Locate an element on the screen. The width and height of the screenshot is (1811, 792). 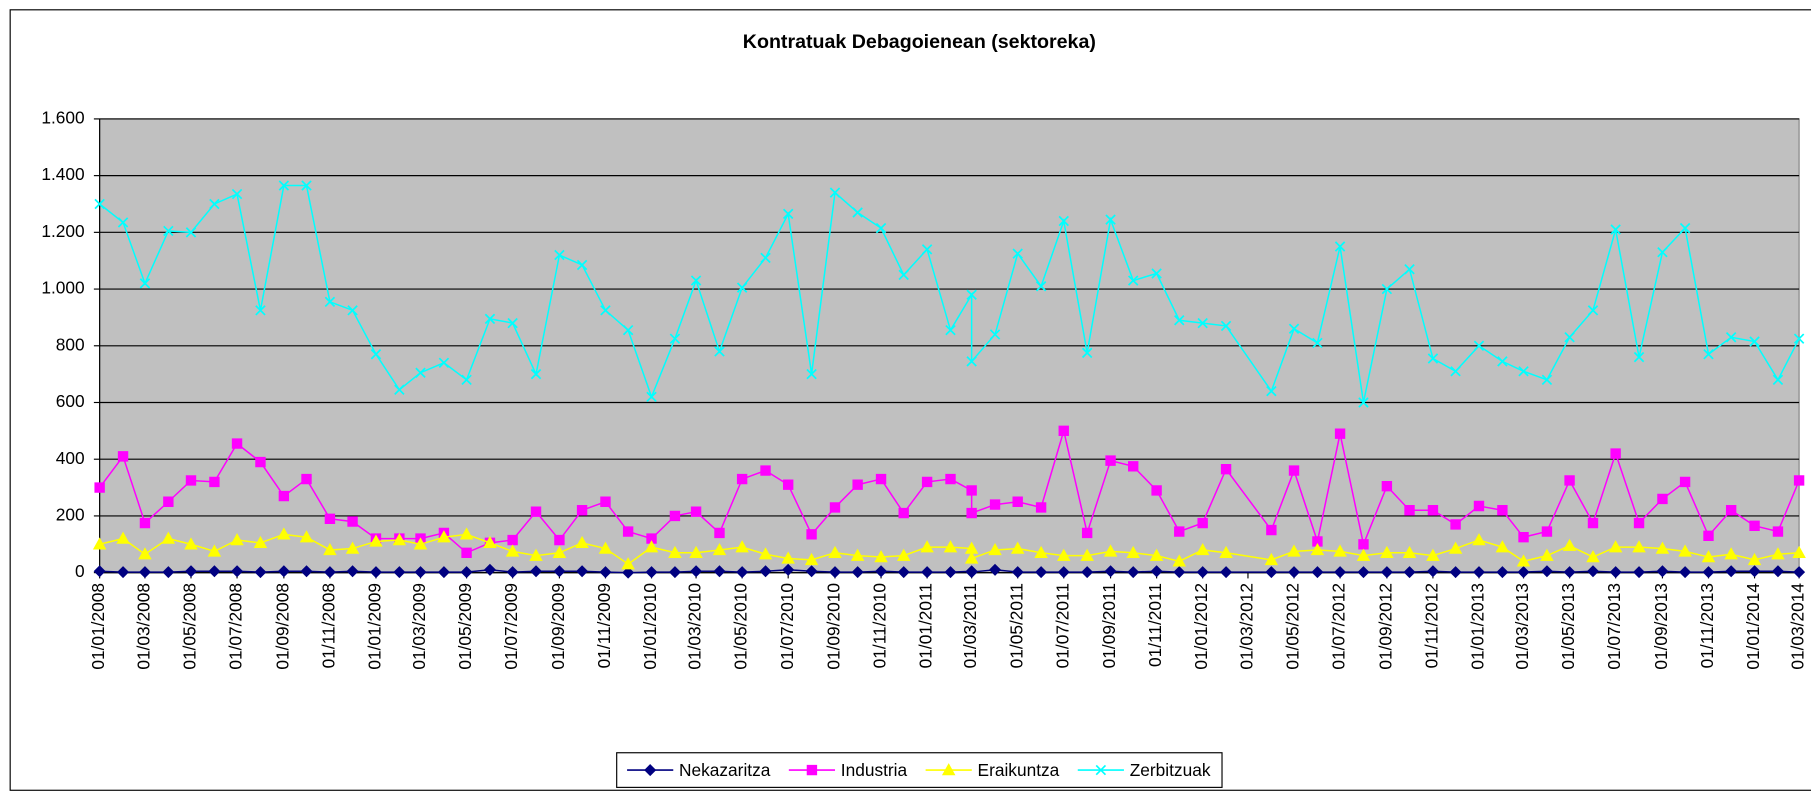
legend-marker is located at coordinates (650, 770).